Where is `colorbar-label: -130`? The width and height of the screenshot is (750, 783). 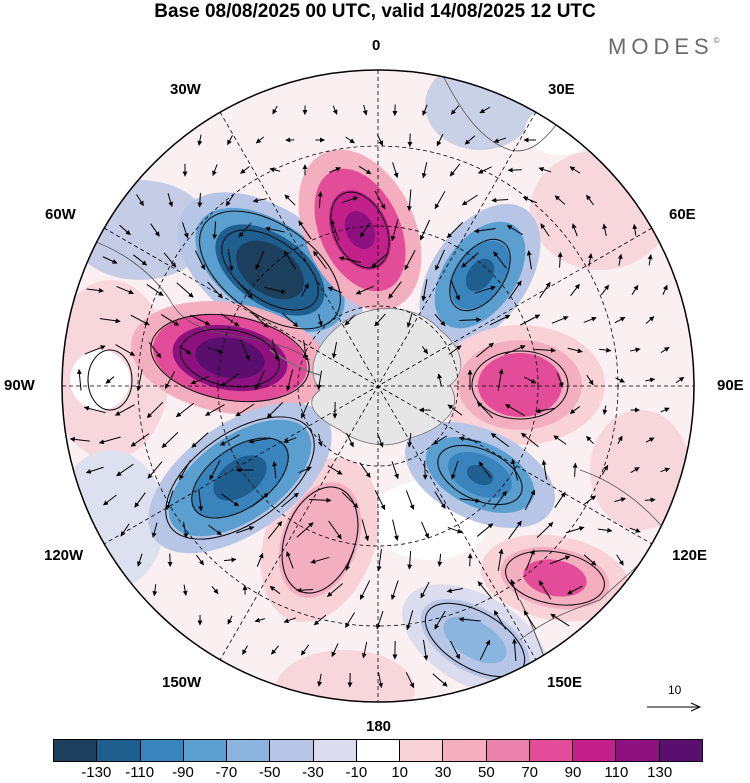 colorbar-label: -130 is located at coordinates (96, 772).